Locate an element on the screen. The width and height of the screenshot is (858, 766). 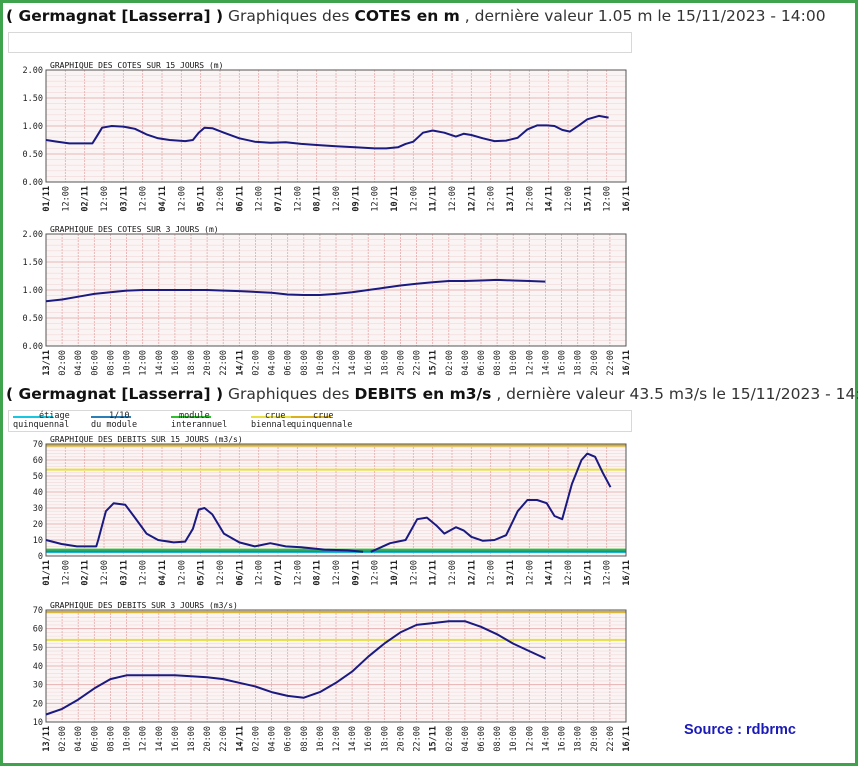
y-tick-label: 70 is located at coordinates (38, 445).